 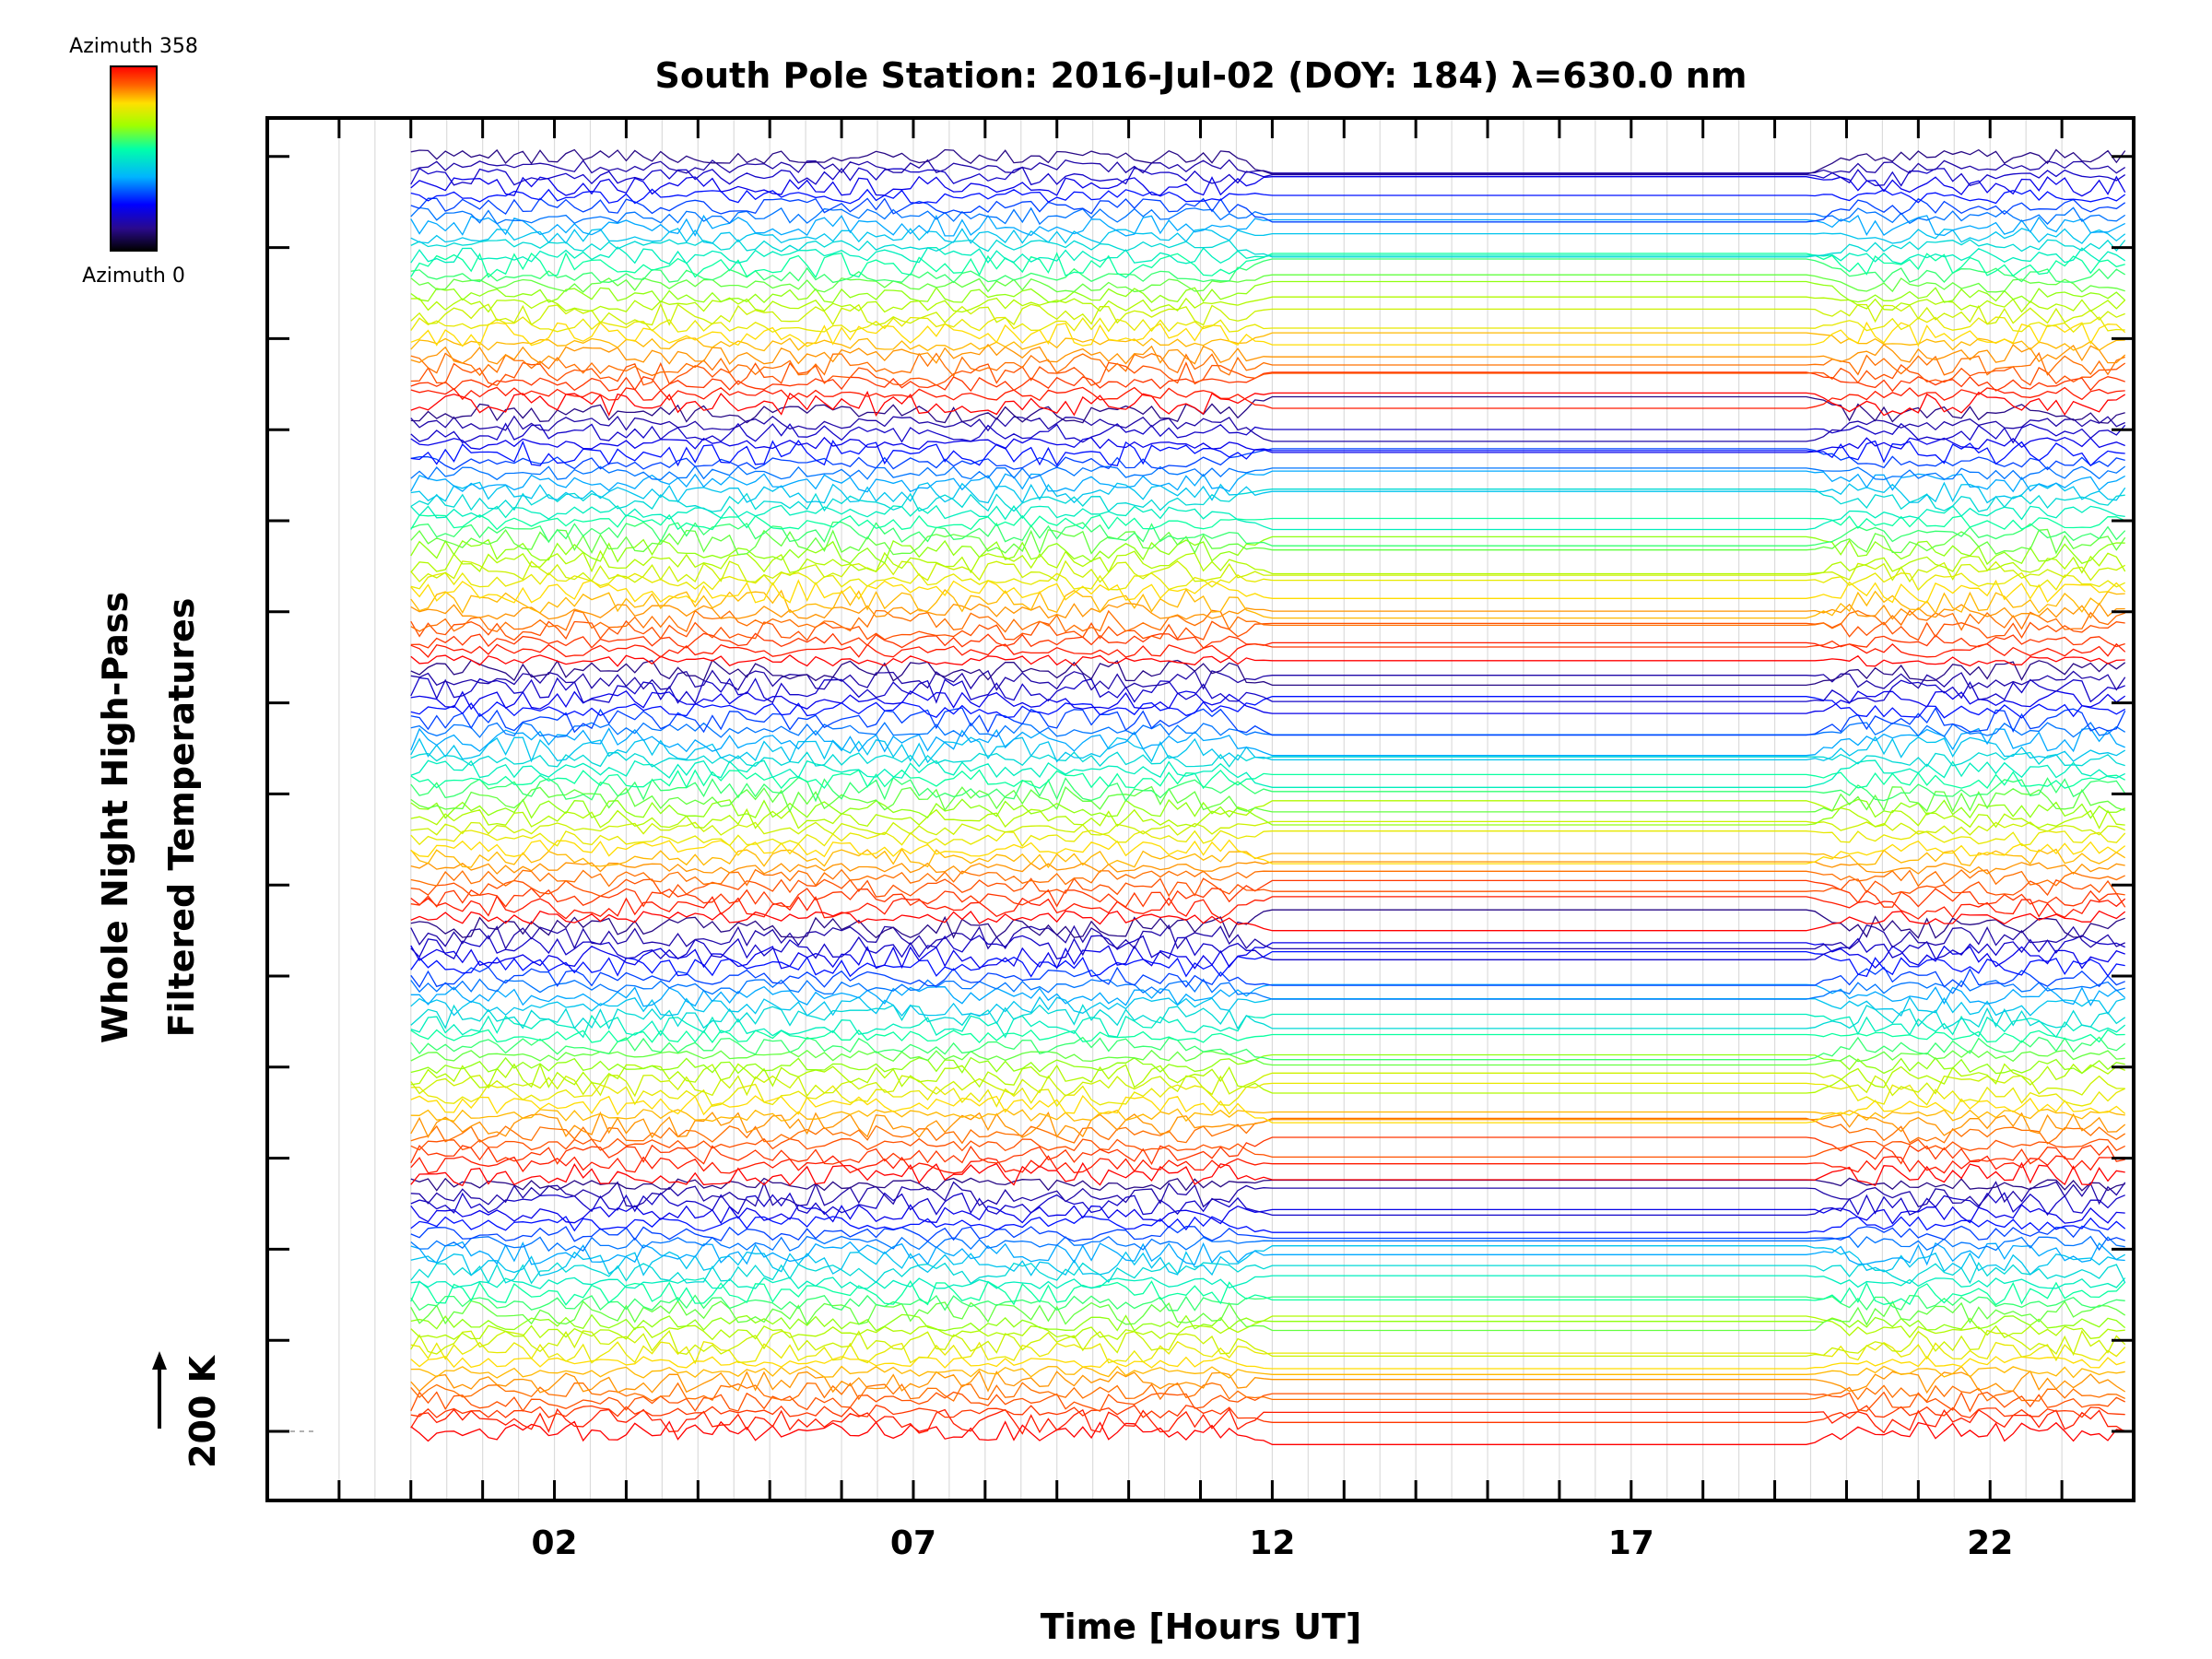 I want to click on x-tick-label: 17, so click(x=1631, y=1543).